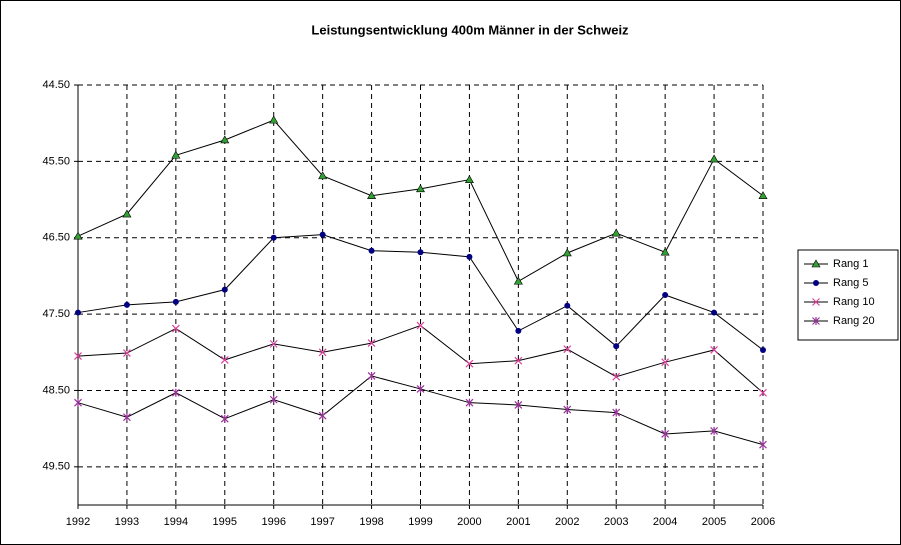 The image size is (901, 545). What do you see at coordinates (714, 522) in the screenshot?
I see `x-tick-label: 2005` at bounding box center [714, 522].